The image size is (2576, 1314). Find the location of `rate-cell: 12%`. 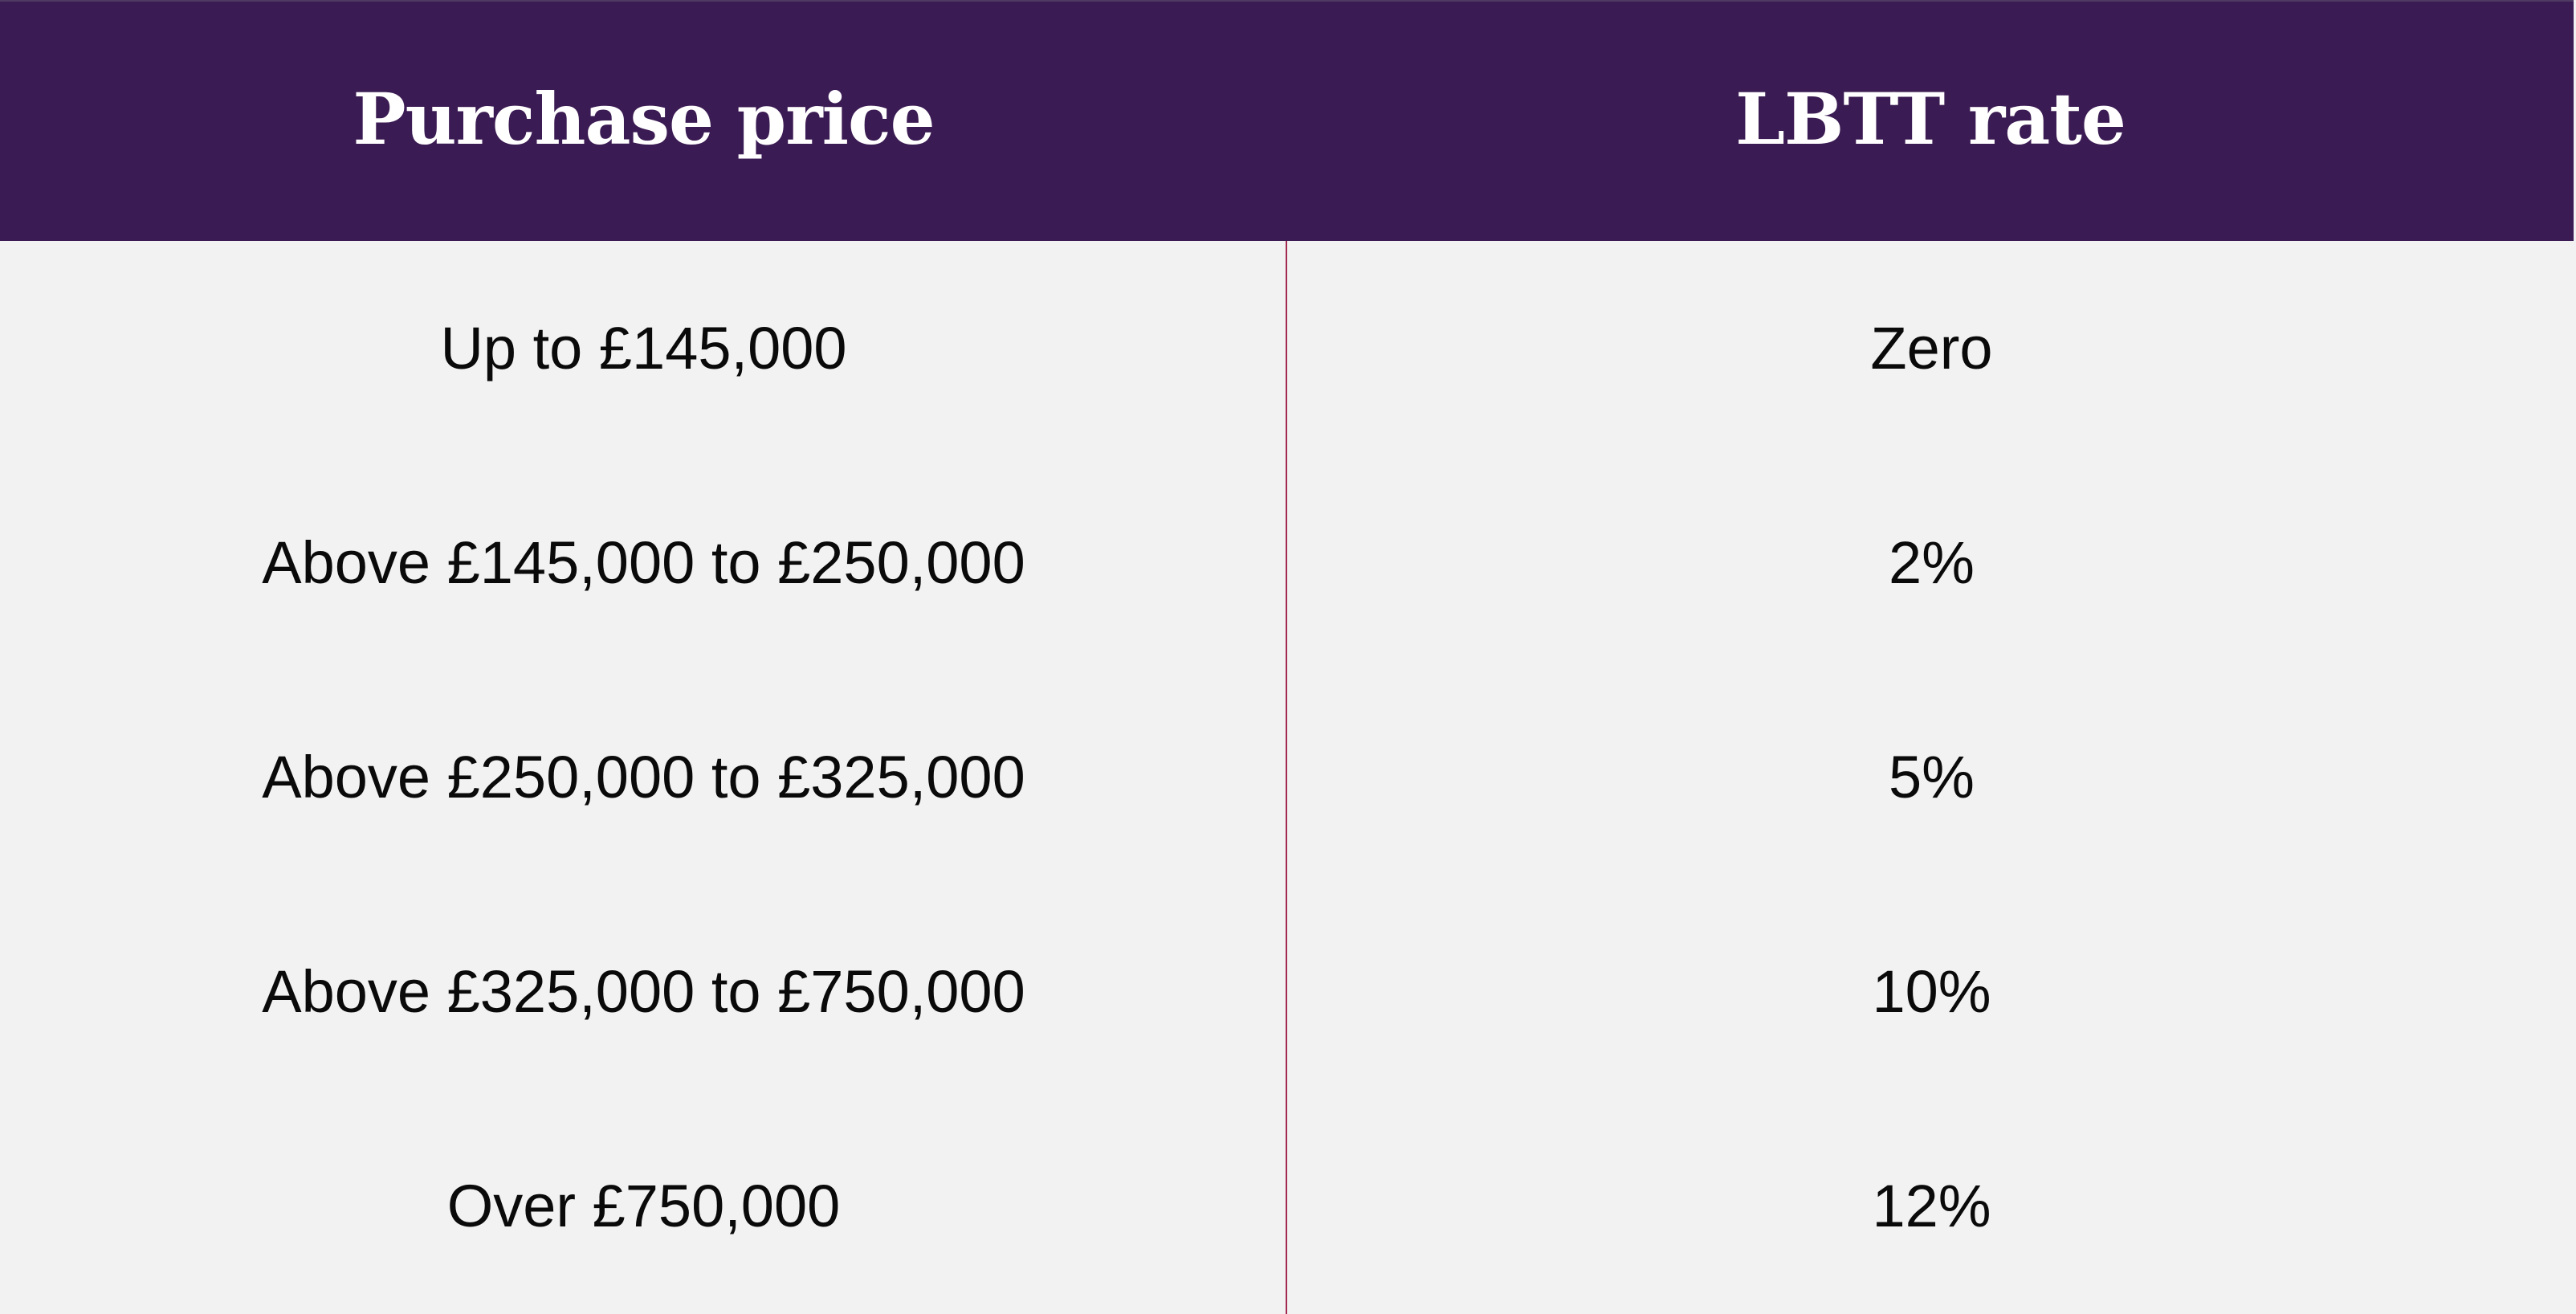

rate-cell: 12% is located at coordinates (1931, 1206).